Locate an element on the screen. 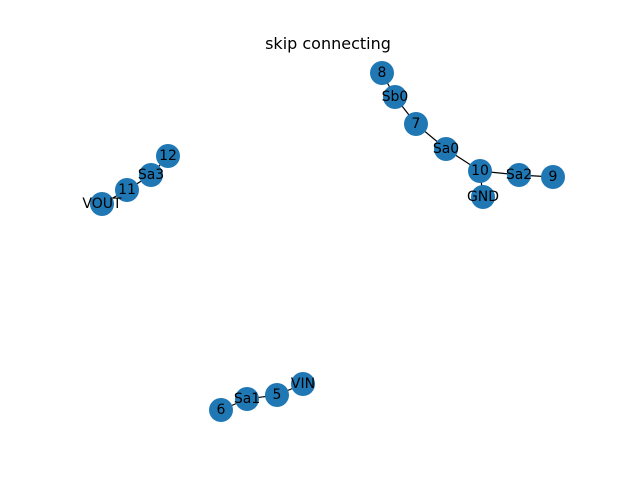 The height and width of the screenshot is (480, 640). node-circle-Sa0 is located at coordinates (446, 149).